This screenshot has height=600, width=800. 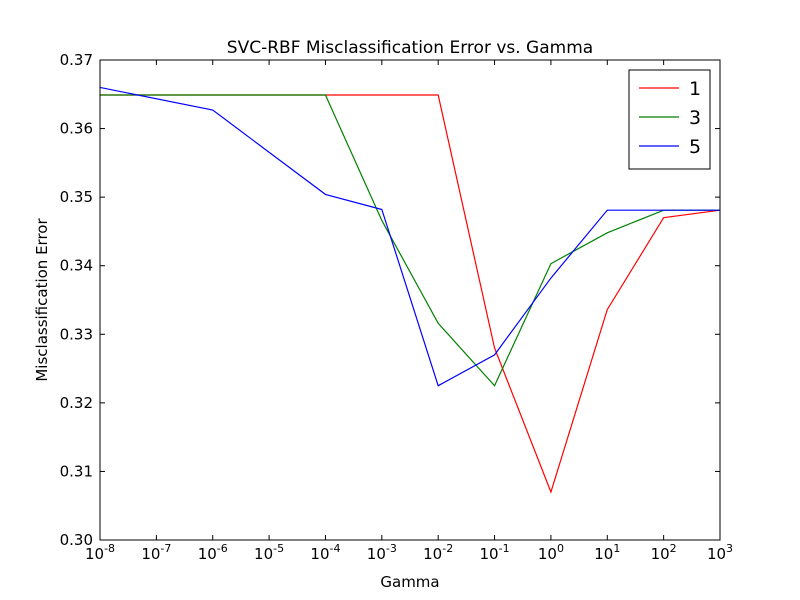 I want to click on y-tick-label: 0.37, so click(x=76, y=60).